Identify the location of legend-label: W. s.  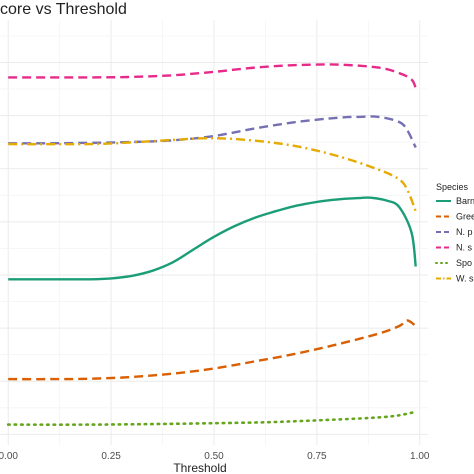
(465, 279).